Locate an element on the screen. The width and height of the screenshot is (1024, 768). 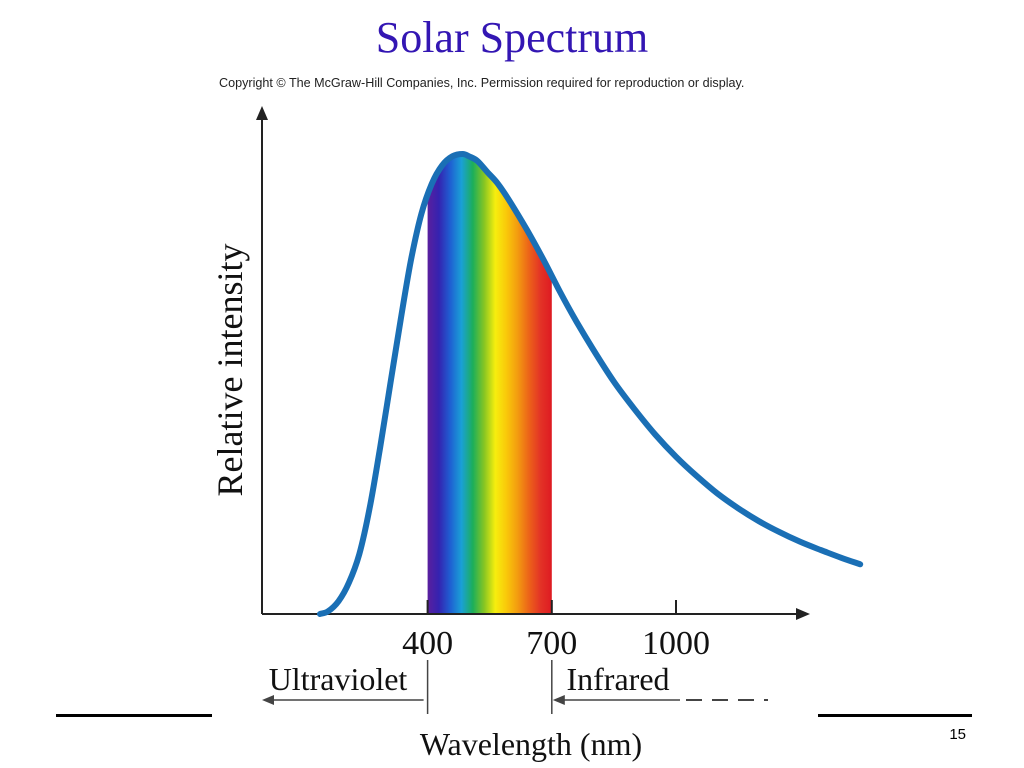
x-axis-arrowhead is located at coordinates (803, 614).